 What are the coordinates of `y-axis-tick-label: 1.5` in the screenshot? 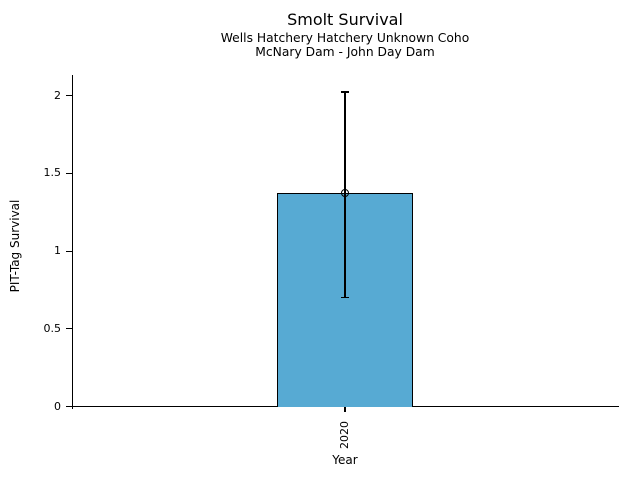 It's located at (52, 173).